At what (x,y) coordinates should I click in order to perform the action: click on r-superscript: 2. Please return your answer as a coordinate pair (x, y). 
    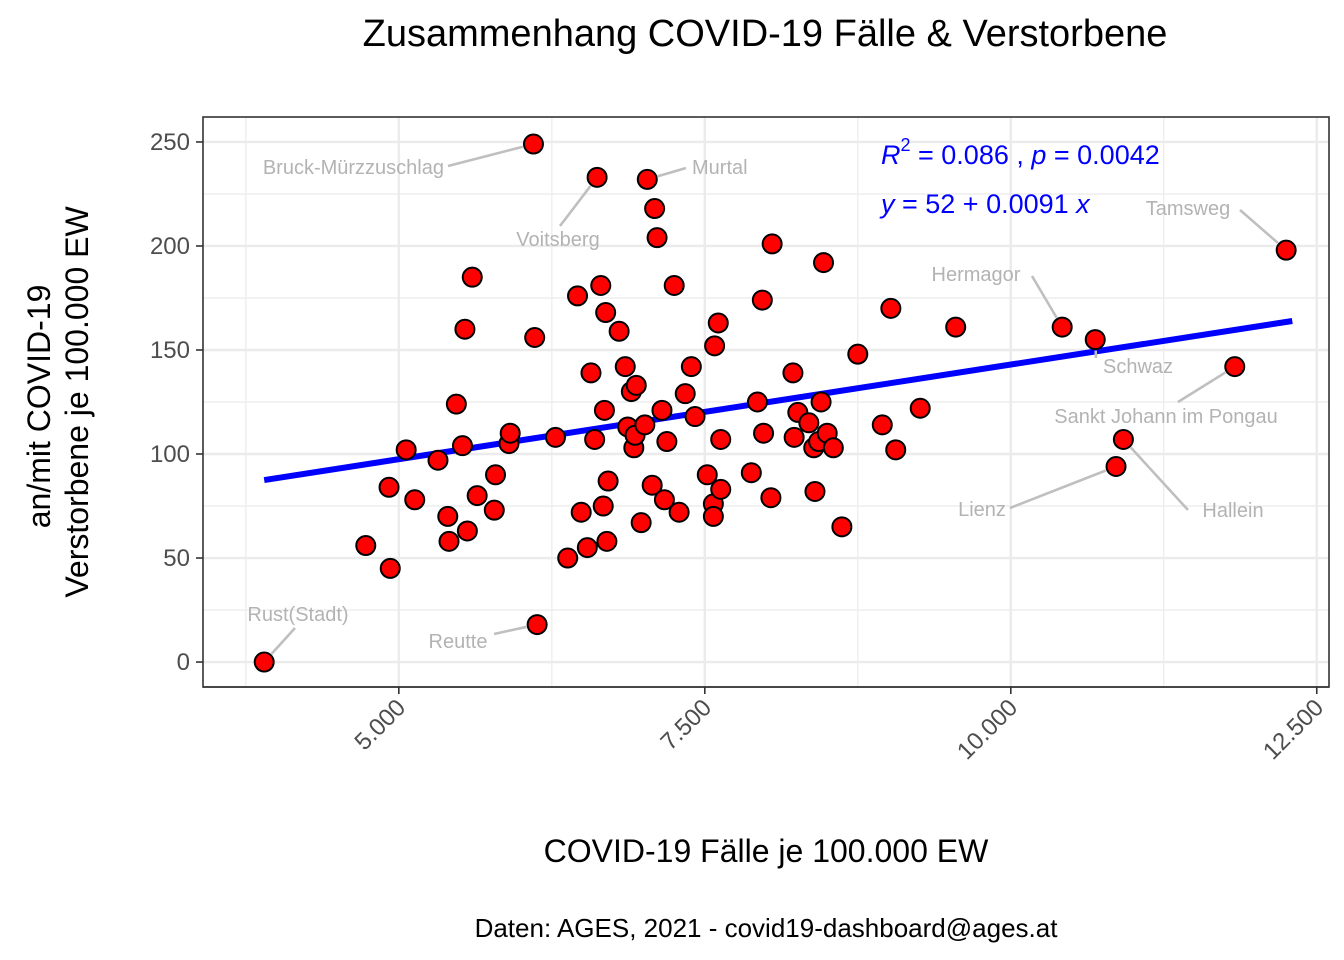
    Looking at the image, I should click on (906, 145).